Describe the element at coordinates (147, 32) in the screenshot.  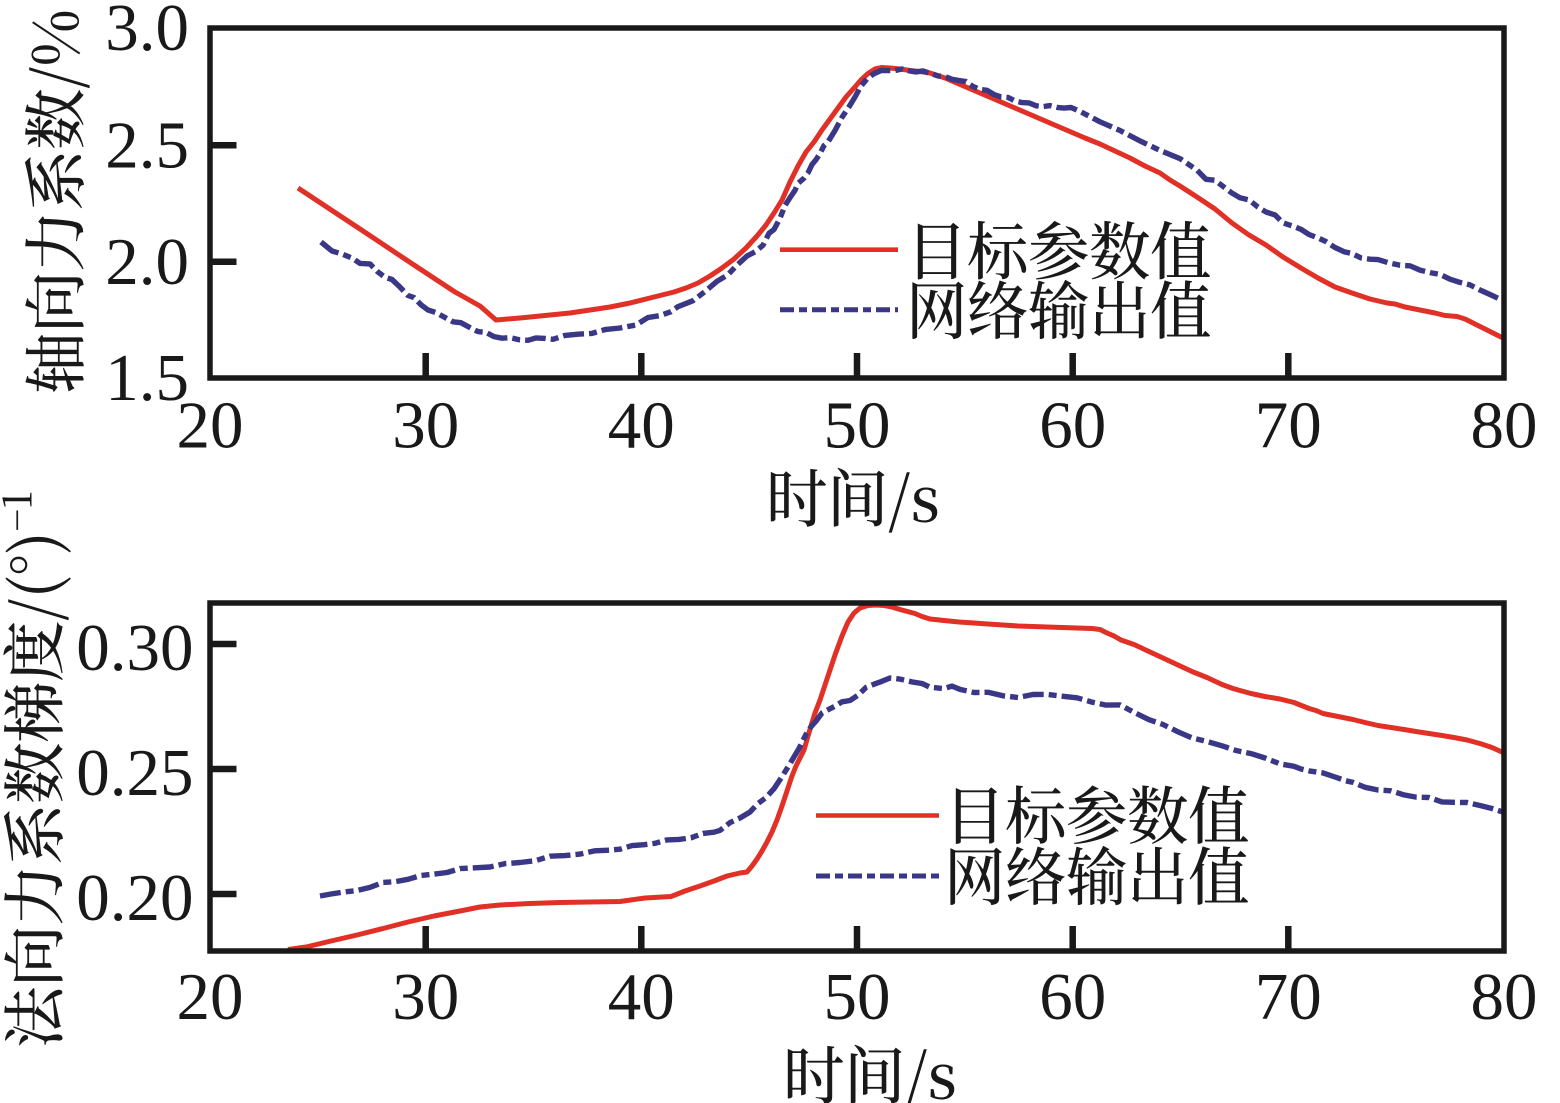
I see `svg-text: 3.0` at that location.